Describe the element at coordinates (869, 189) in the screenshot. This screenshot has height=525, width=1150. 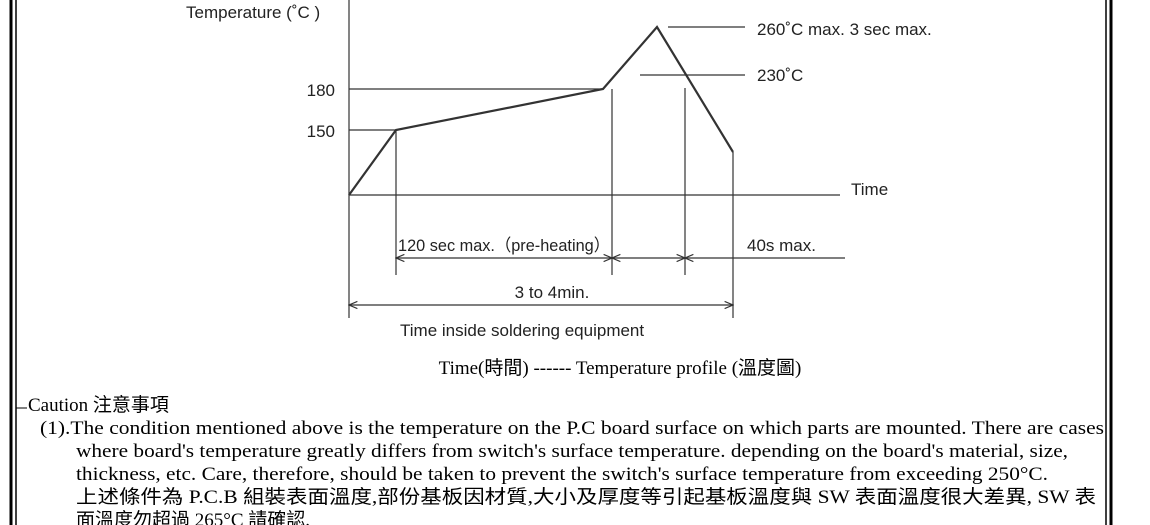
I see `x-axis-label: Time` at that location.